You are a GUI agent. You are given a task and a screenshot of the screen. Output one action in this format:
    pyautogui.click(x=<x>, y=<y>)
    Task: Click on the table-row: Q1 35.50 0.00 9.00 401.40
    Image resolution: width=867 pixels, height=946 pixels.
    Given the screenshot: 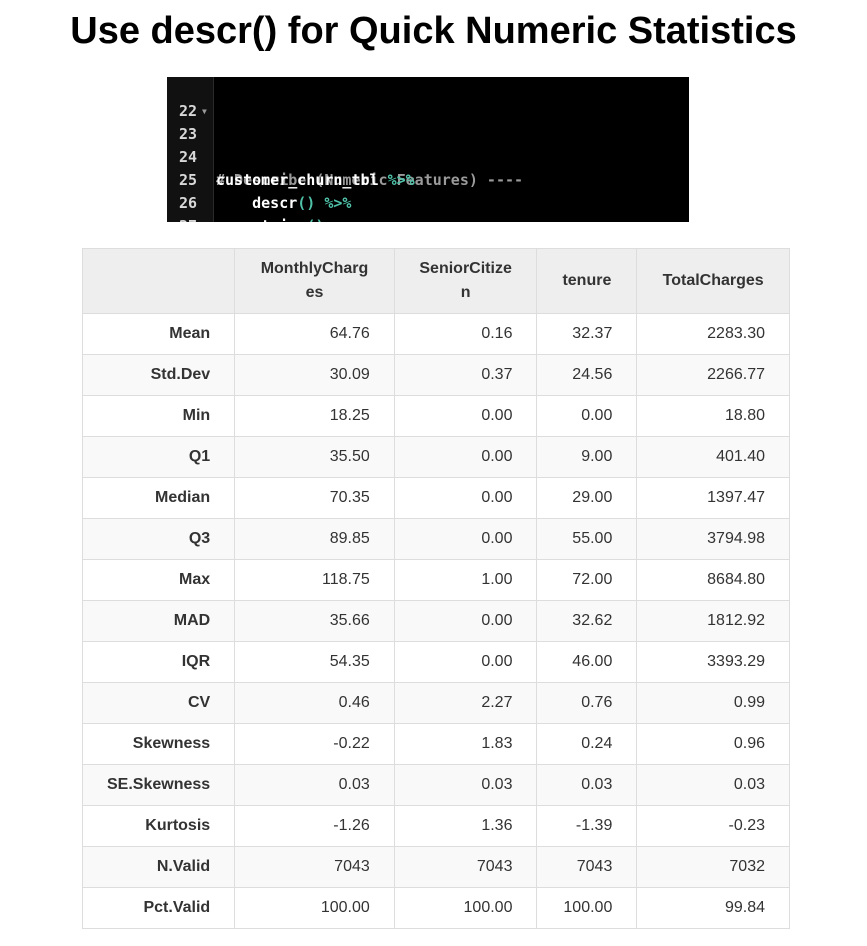 What is the action you would take?
    pyautogui.click(x=435, y=457)
    